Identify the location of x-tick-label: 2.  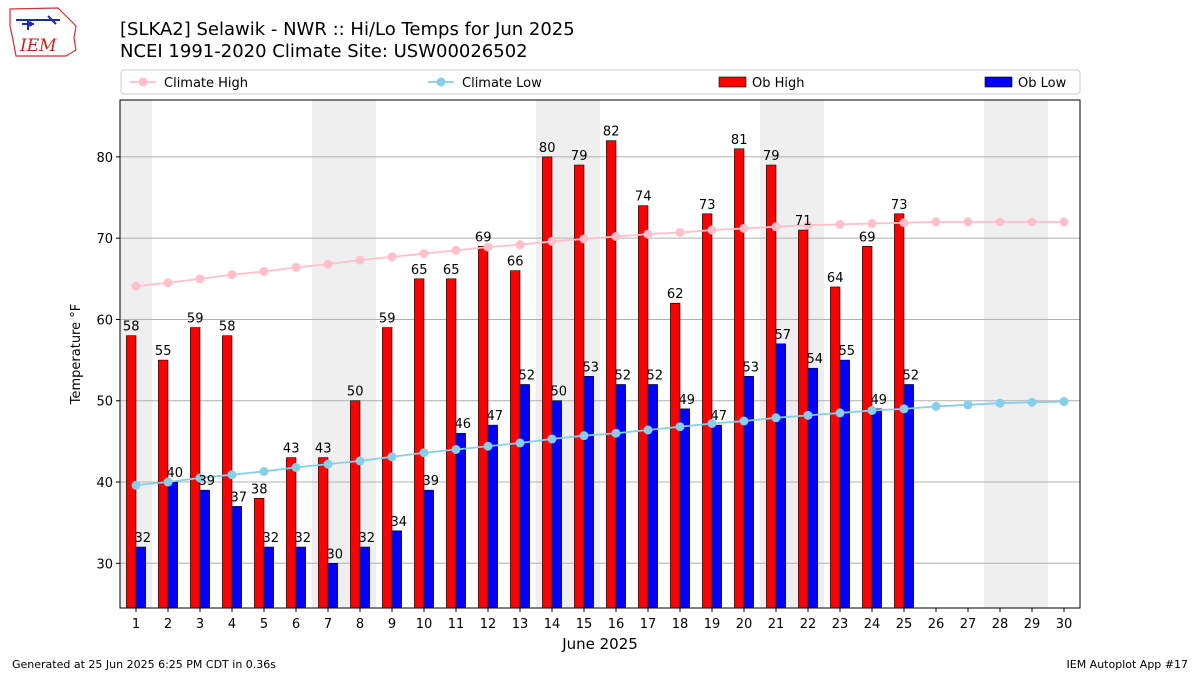
(168, 624).